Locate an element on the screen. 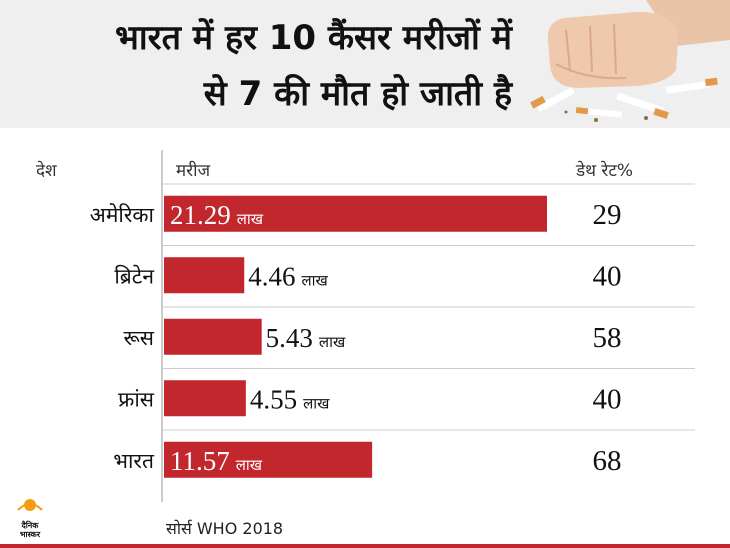 The width and height of the screenshot is (730, 548). dainik-bhaskar-logo-icon is located at coordinates (30, 505).